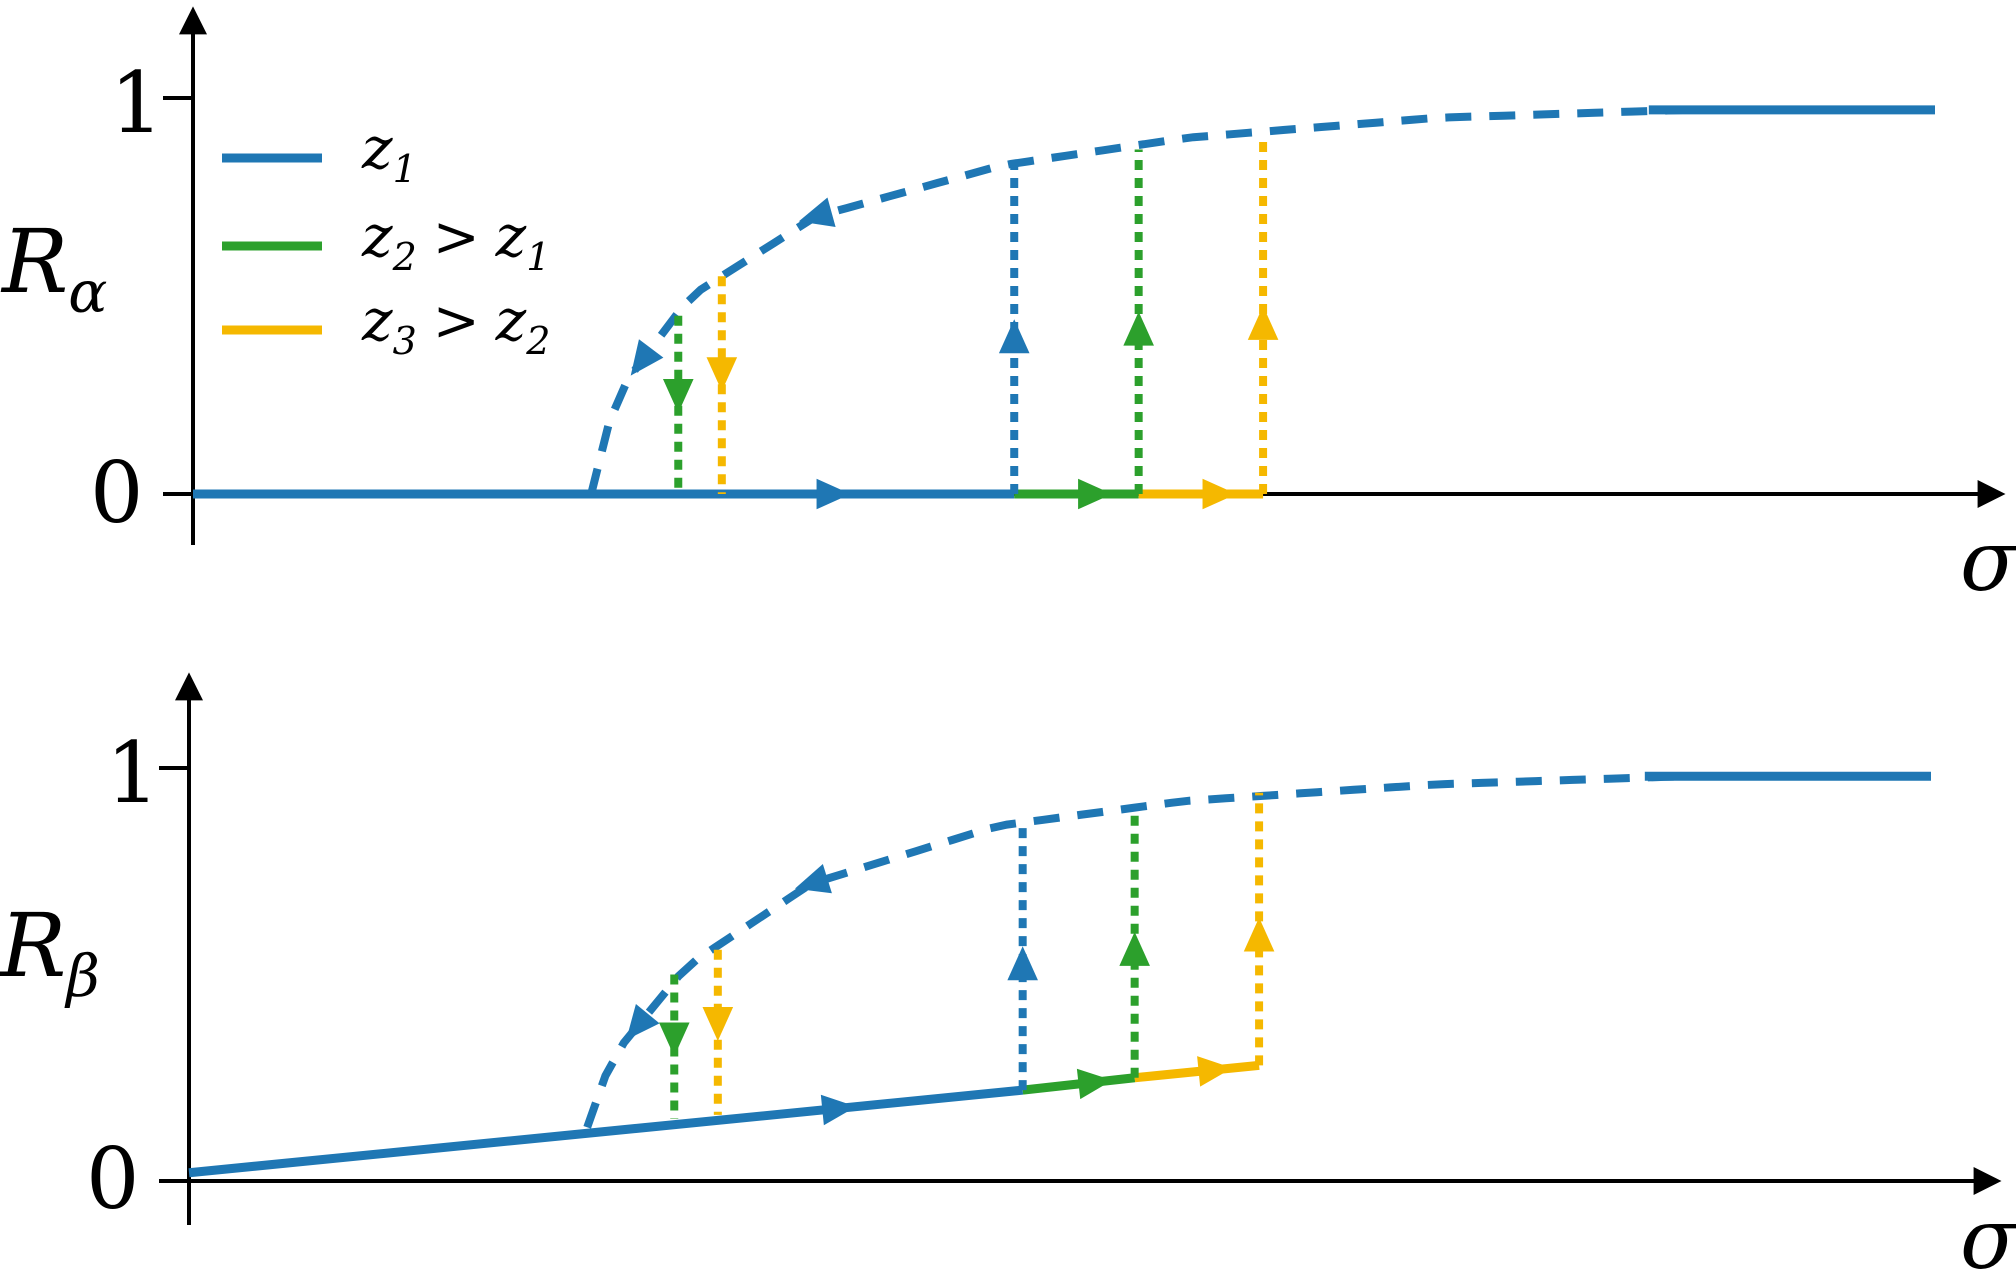  Describe the element at coordinates (455, 240) in the screenshot. I see `legend-label-z2: z2 > z1` at that location.